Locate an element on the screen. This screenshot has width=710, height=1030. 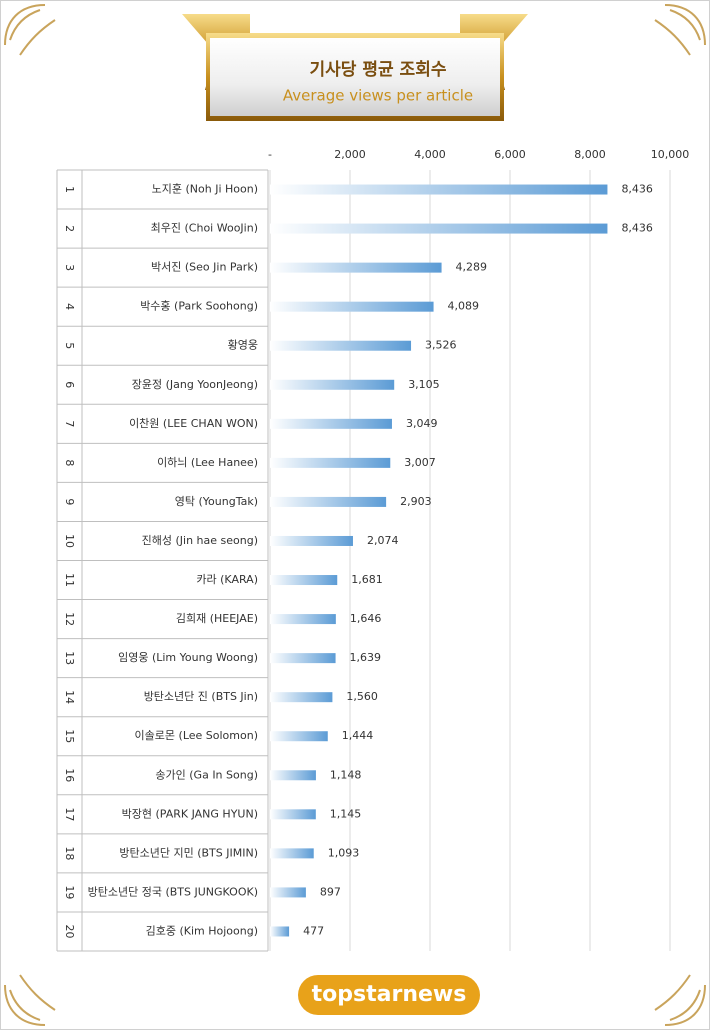
rank-label: 9 is located at coordinates (69, 501).